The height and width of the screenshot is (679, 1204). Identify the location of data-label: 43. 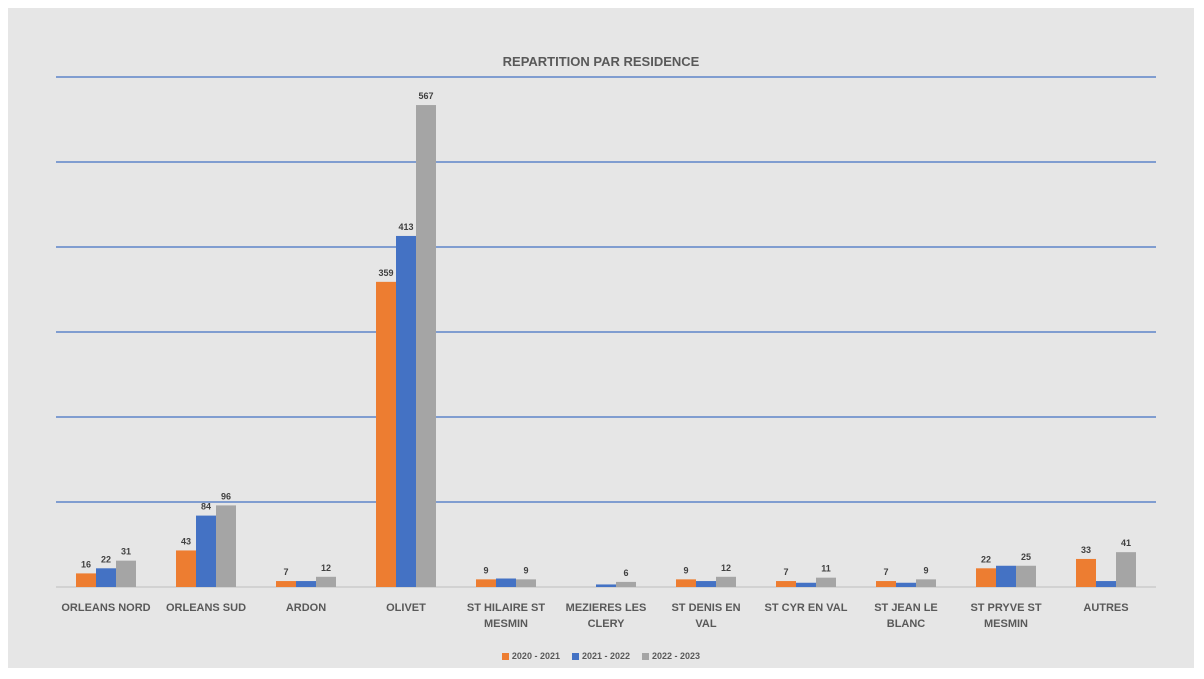
(186, 541).